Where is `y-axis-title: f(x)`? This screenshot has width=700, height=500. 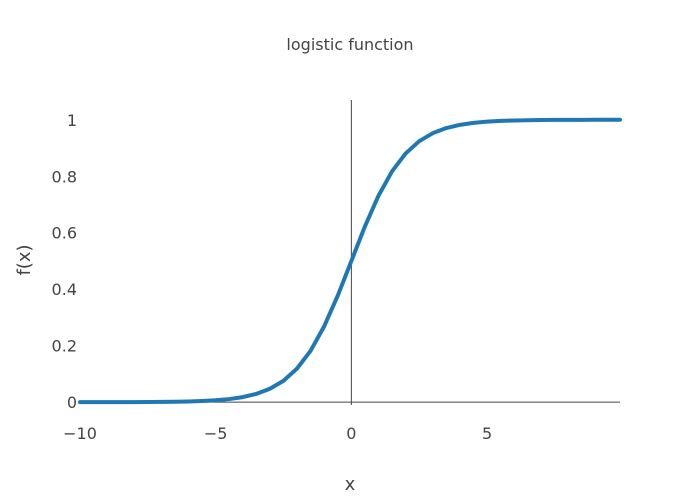
y-axis-title: f(x) is located at coordinates (24, 259).